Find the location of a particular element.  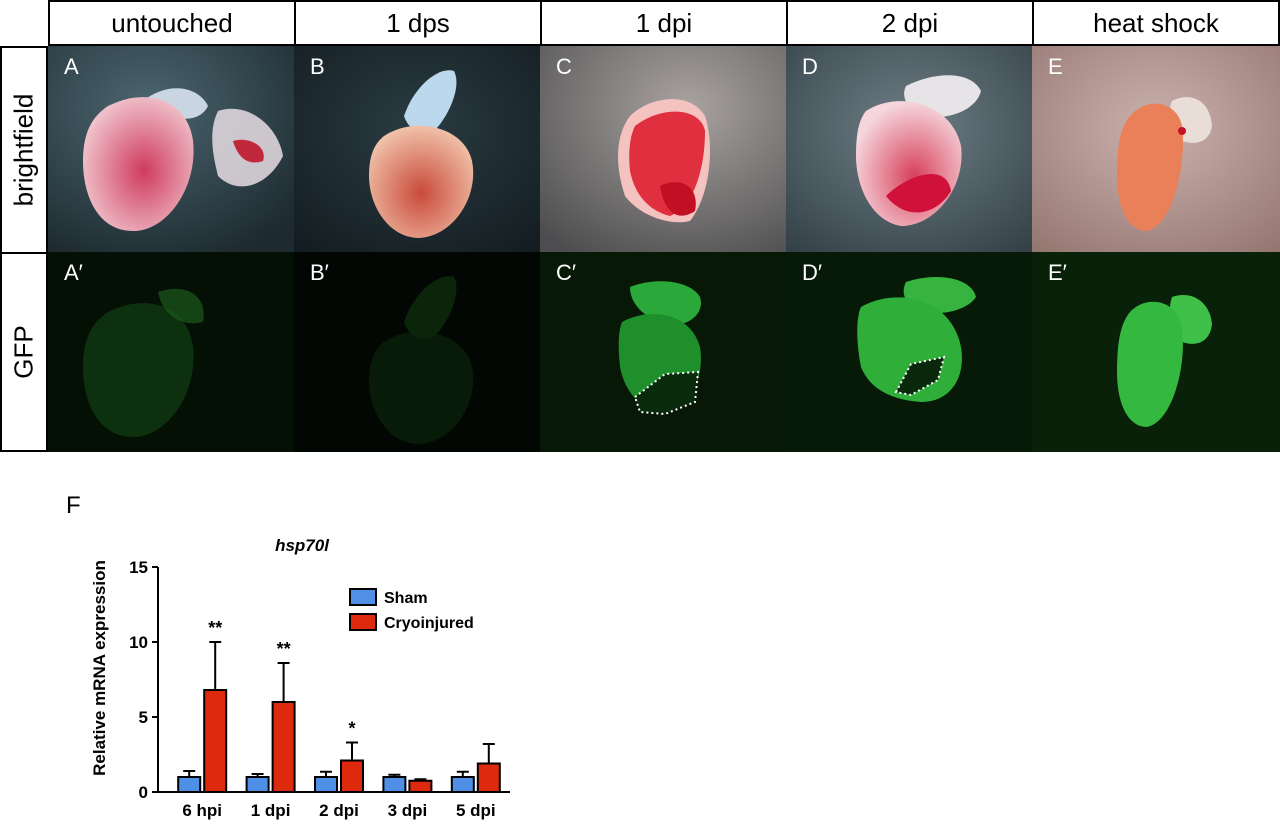

panel-b-brightfield: B is located at coordinates (417, 149).